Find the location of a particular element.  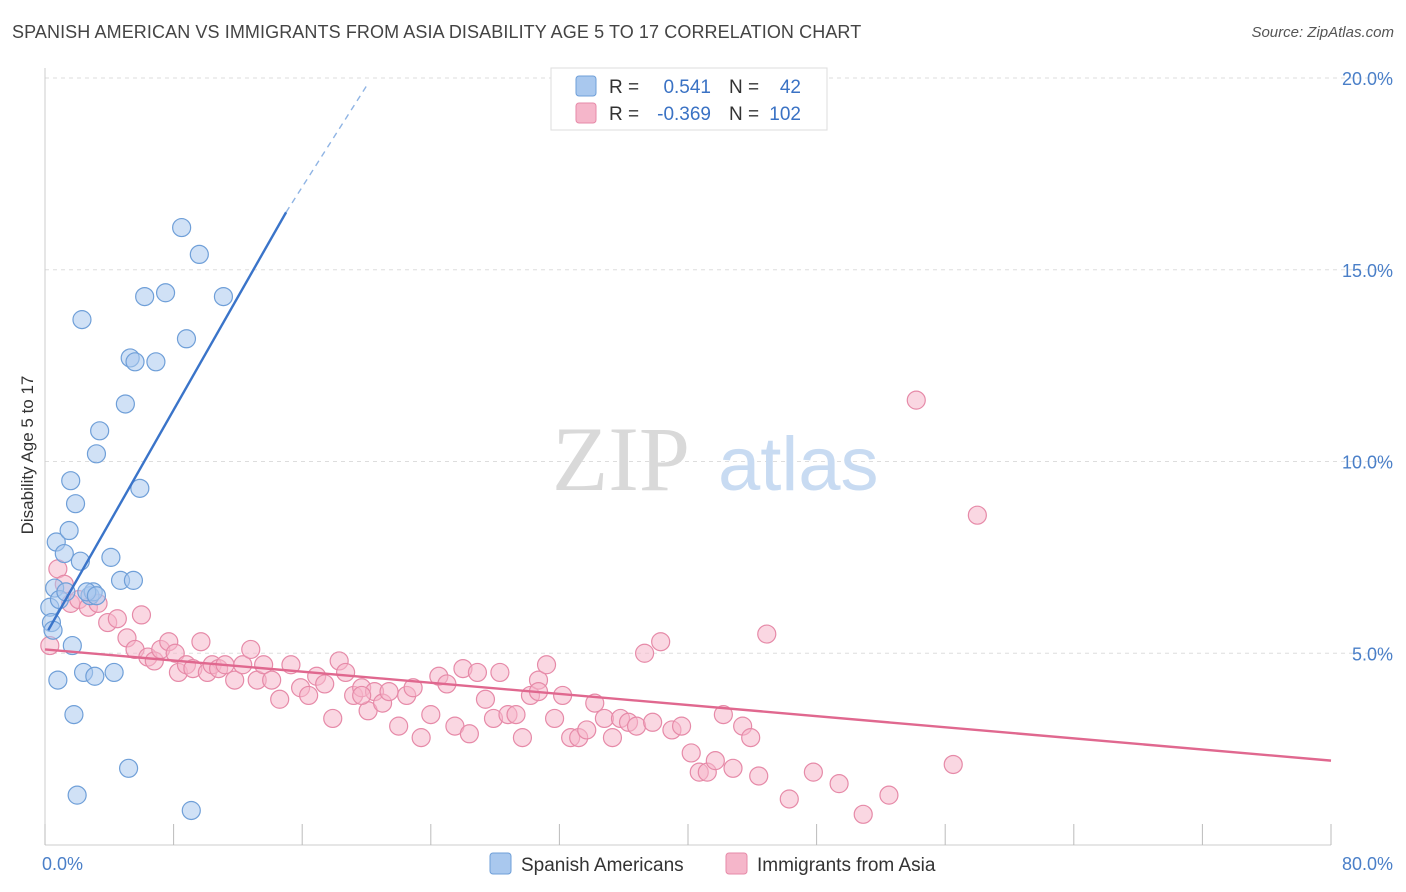

legend-swatch-blue is located at coordinates (586, 86).